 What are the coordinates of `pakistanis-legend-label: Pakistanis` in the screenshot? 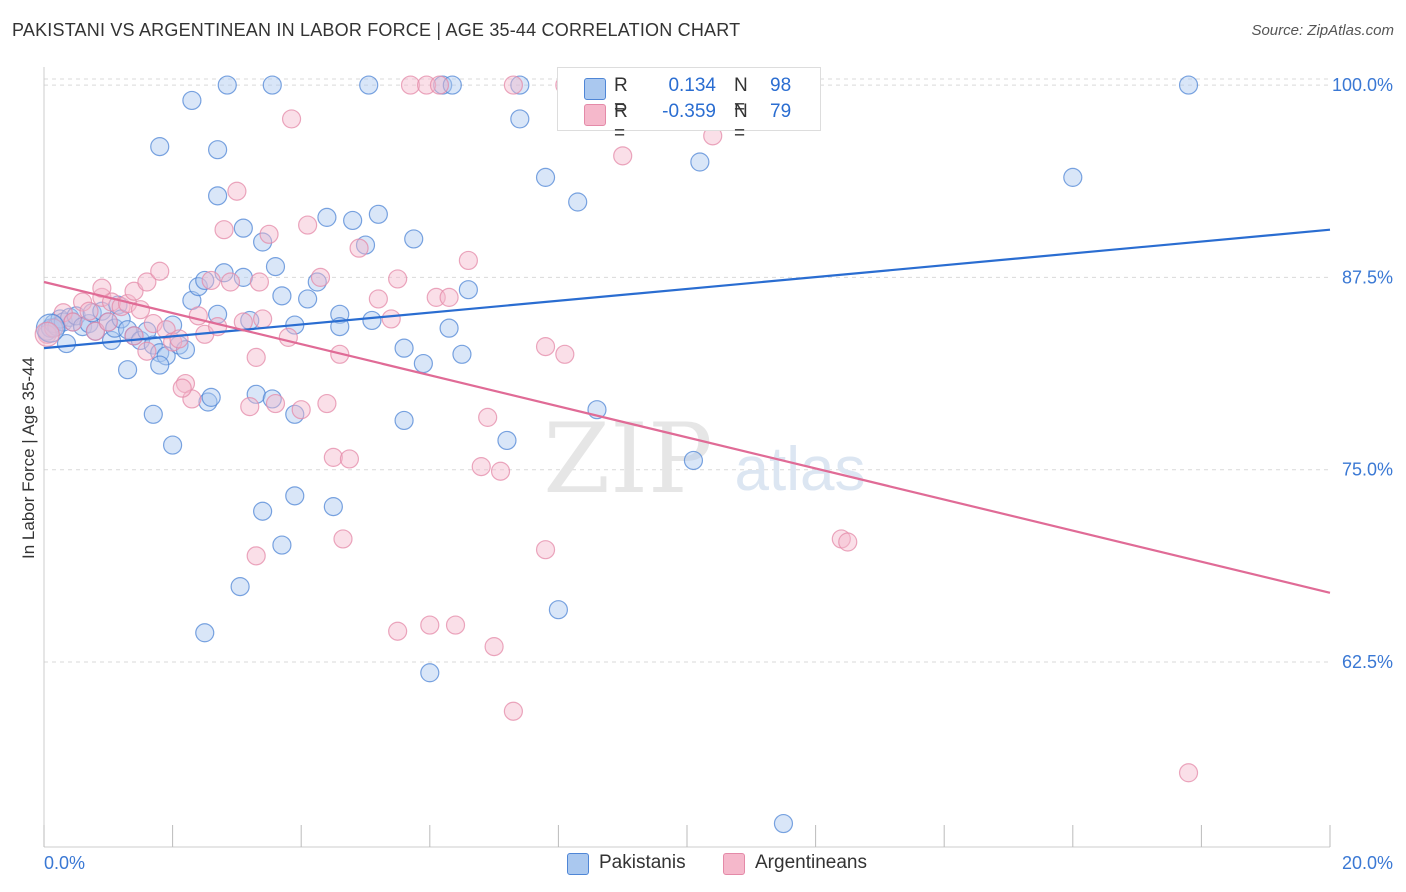 It's located at (642, 862).